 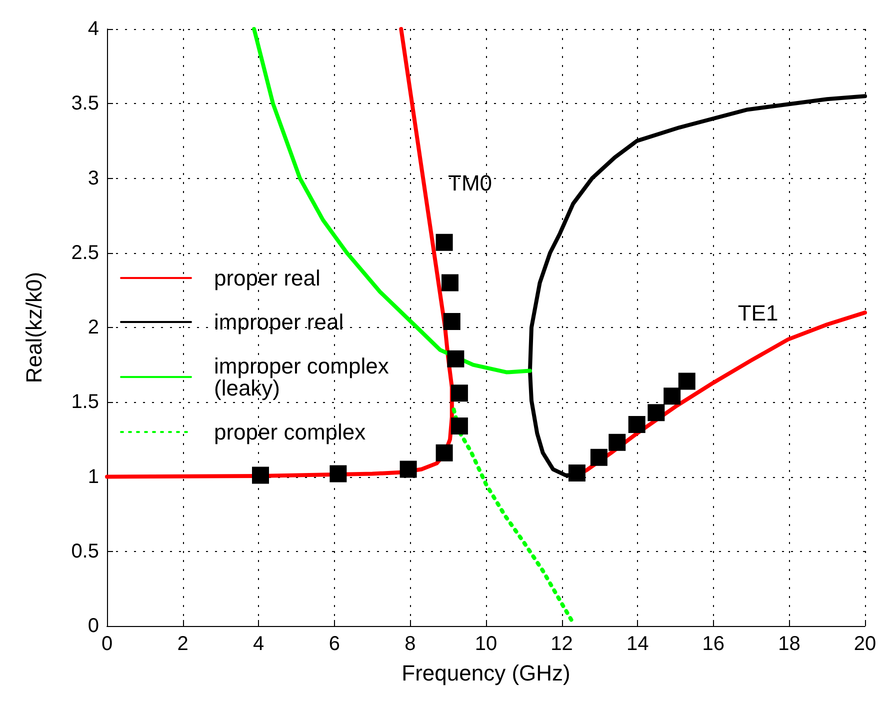 What do you see at coordinates (334, 644) in the screenshot?
I see `x-tick-label: 6` at bounding box center [334, 644].